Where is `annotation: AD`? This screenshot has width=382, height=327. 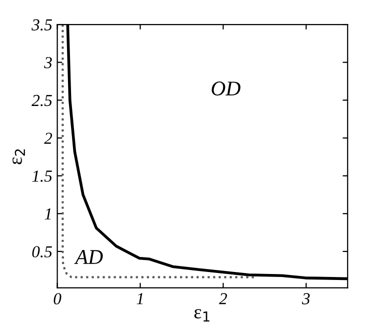 annotation: AD is located at coordinates (88, 257).